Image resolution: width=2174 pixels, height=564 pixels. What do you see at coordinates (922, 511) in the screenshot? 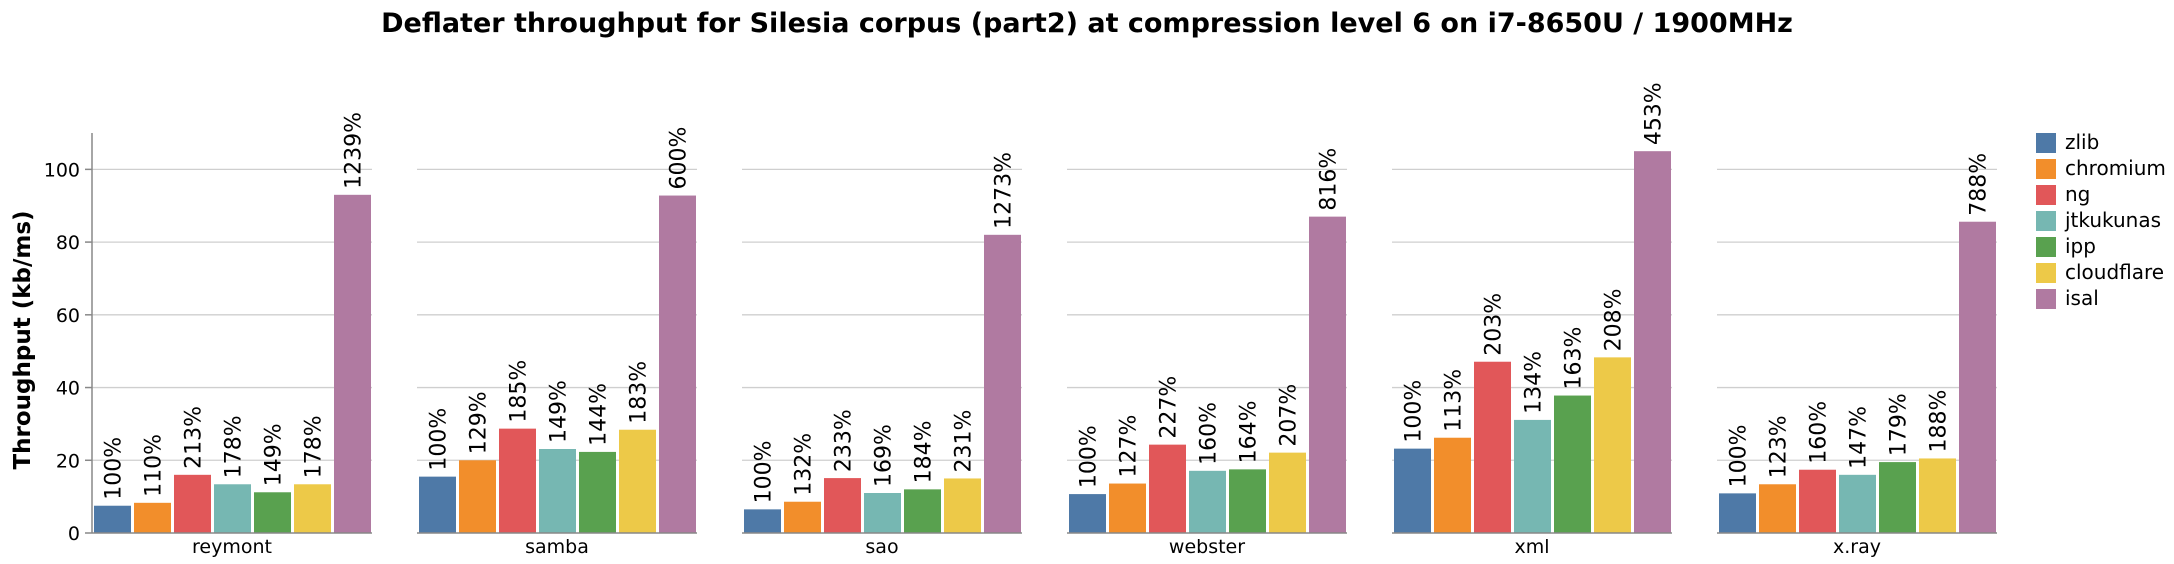
I see `bar-ipp-sao` at bounding box center [922, 511].